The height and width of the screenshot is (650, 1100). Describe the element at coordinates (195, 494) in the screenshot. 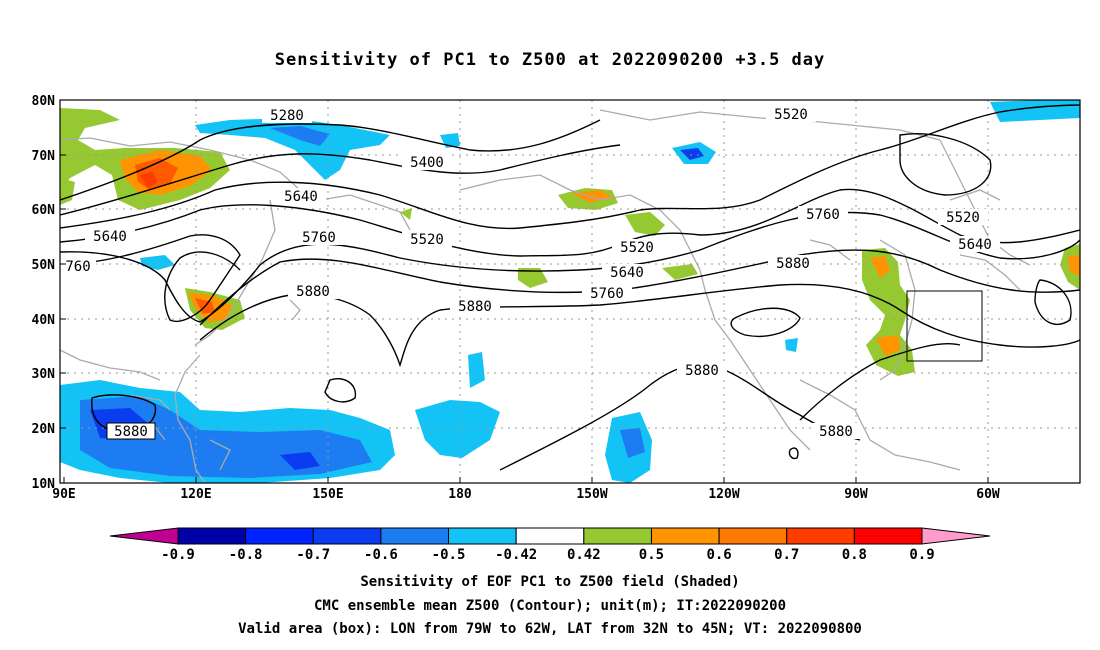

I see `lon-label: 120E` at that location.